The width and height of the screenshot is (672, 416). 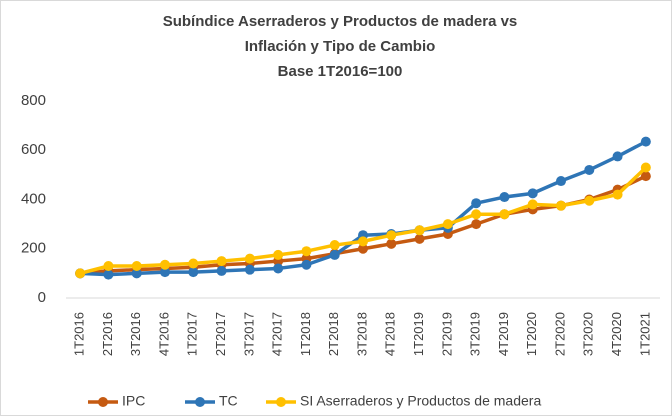 I want to click on x-tick-label: 2T2016, so click(x=107, y=334).